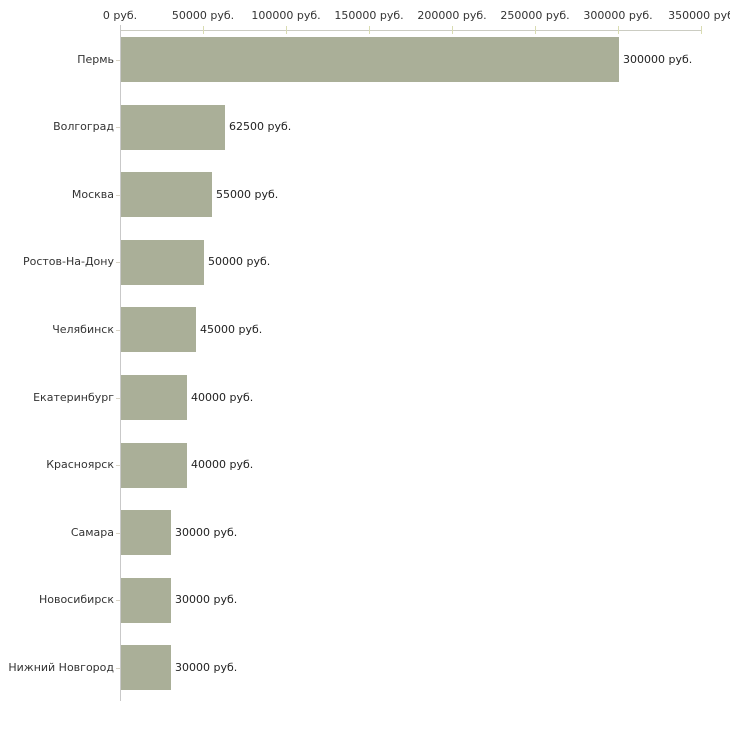 The height and width of the screenshot is (730, 730). What do you see at coordinates (699, 15) in the screenshot?
I see `x-axis-tick-label: 350000 руб` at bounding box center [699, 15].